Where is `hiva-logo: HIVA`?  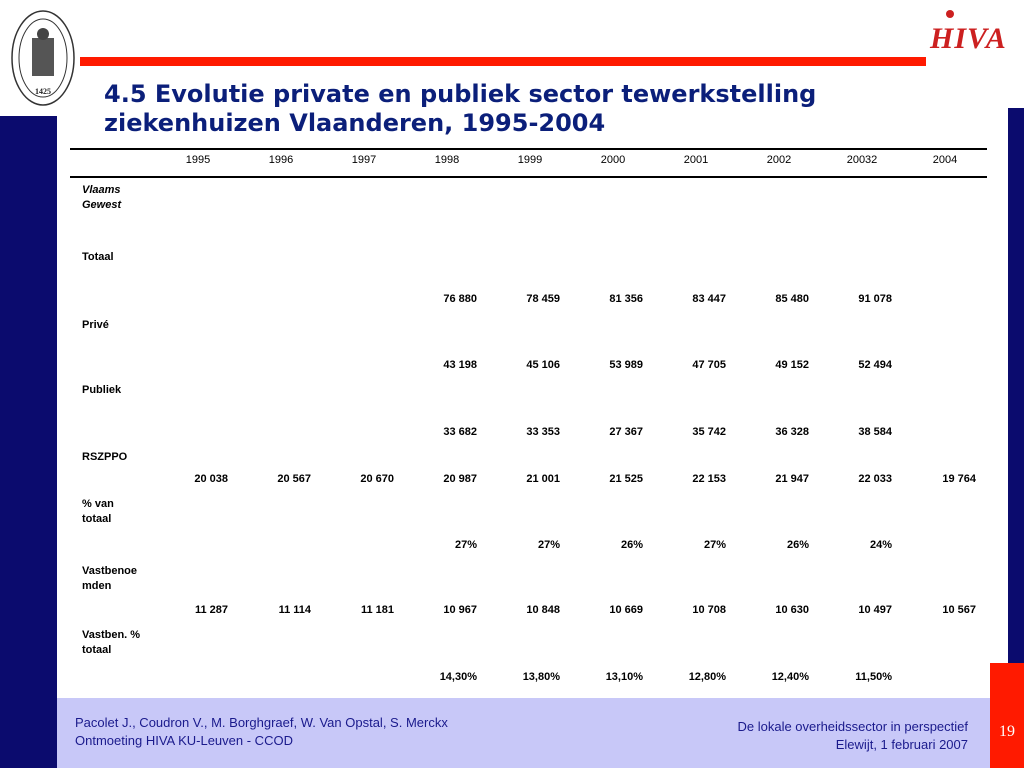
hiva-logo: HIVA is located at coordinates (968, 32).